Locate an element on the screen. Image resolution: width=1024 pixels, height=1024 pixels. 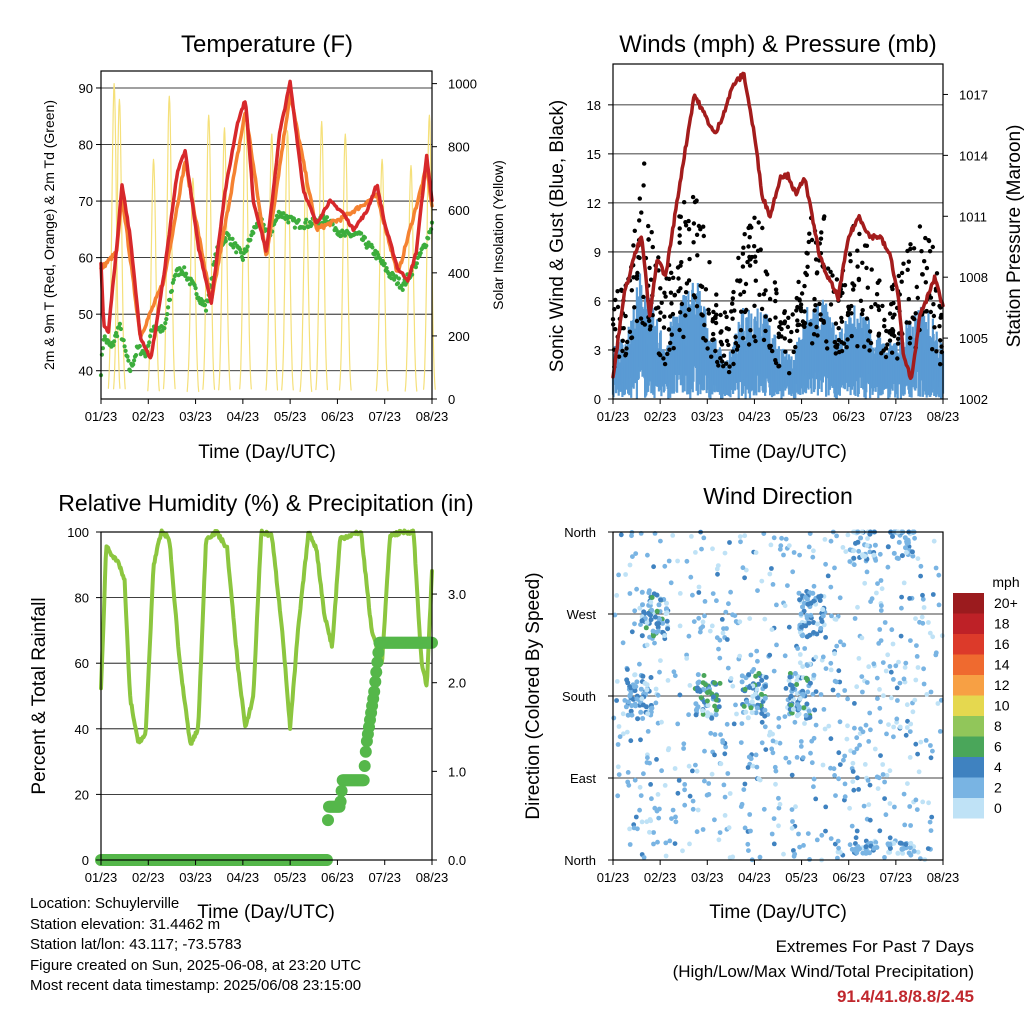
x-tick-label: 01/23 is located at coordinates (613, 416).